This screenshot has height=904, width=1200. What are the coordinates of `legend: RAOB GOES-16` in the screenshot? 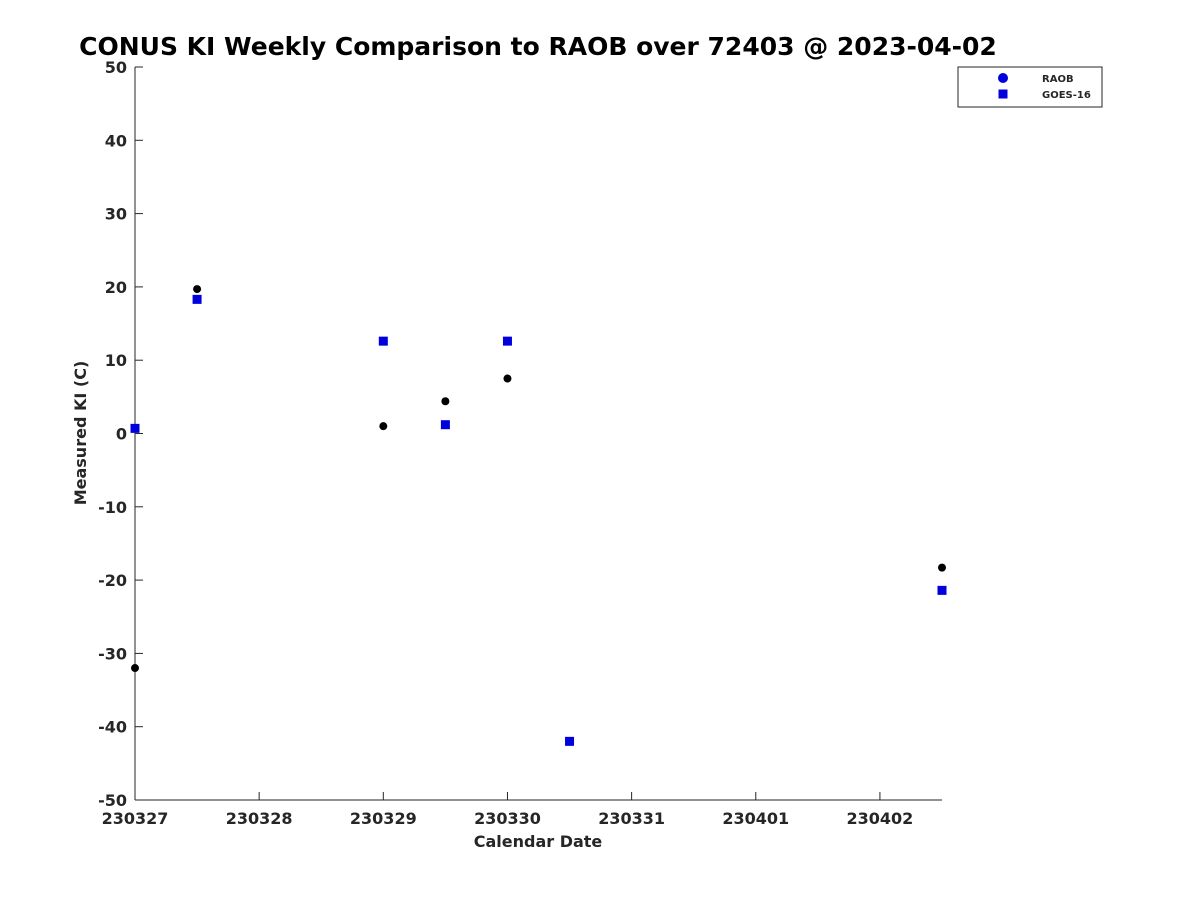 It's located at (1030, 87).